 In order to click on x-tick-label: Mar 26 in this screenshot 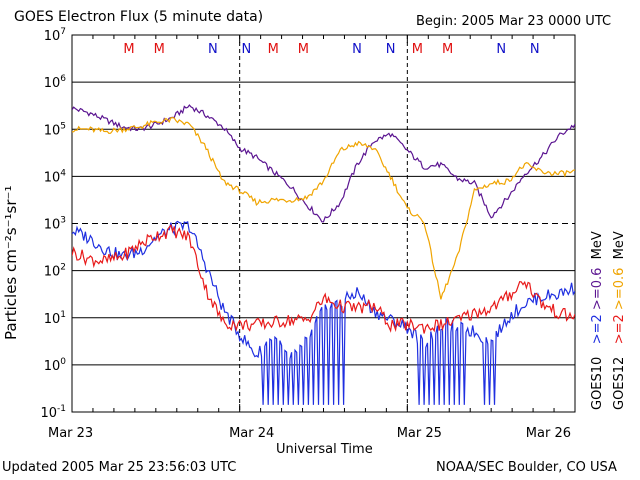, I will do `click(548, 433)`.